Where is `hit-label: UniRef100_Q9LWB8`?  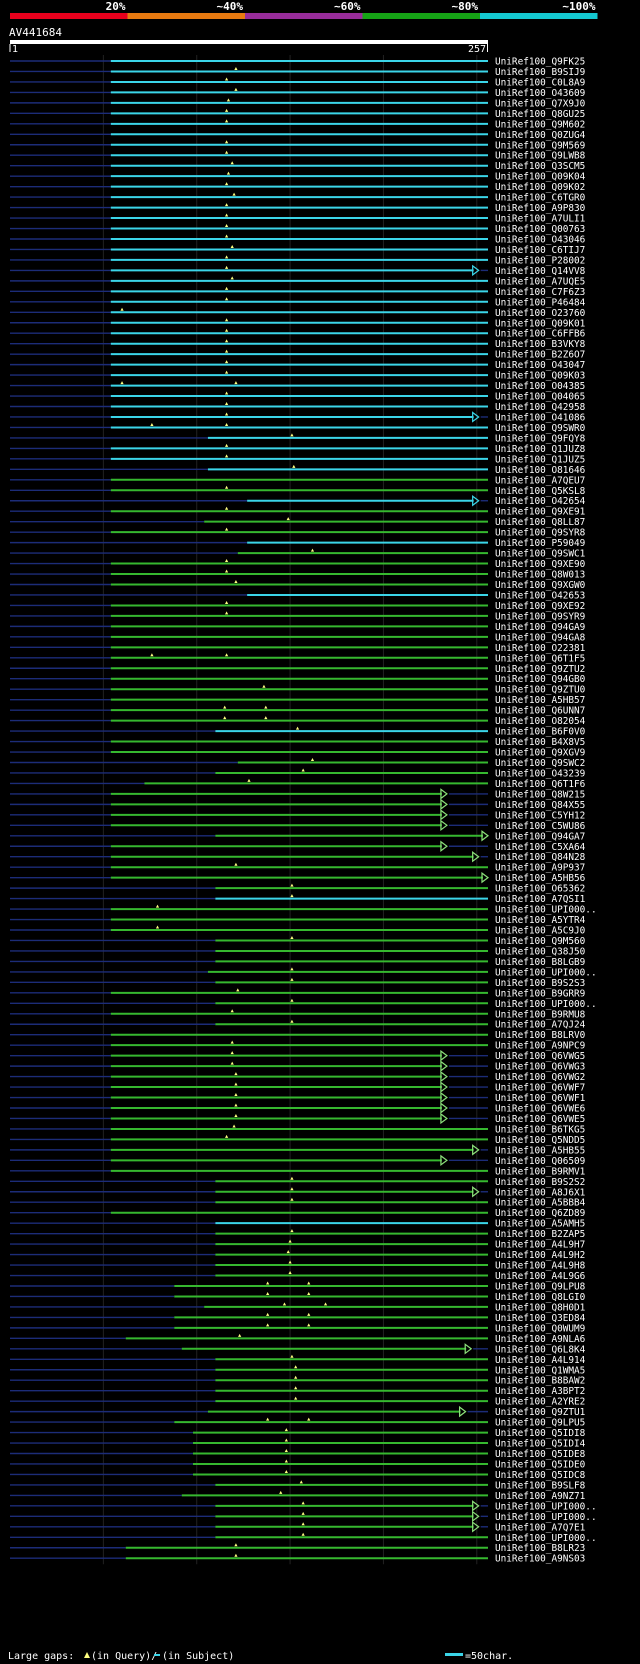 hit-label: UniRef100_Q9LWB8 is located at coordinates (540, 156).